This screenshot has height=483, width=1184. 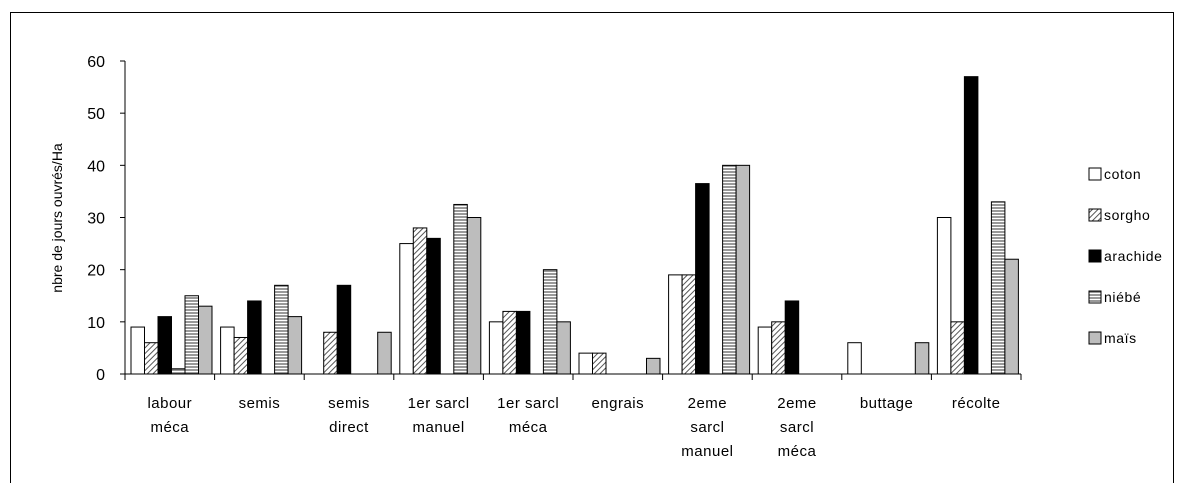 What do you see at coordinates (1122, 297) in the screenshot?
I see `legend-label: niébé` at bounding box center [1122, 297].